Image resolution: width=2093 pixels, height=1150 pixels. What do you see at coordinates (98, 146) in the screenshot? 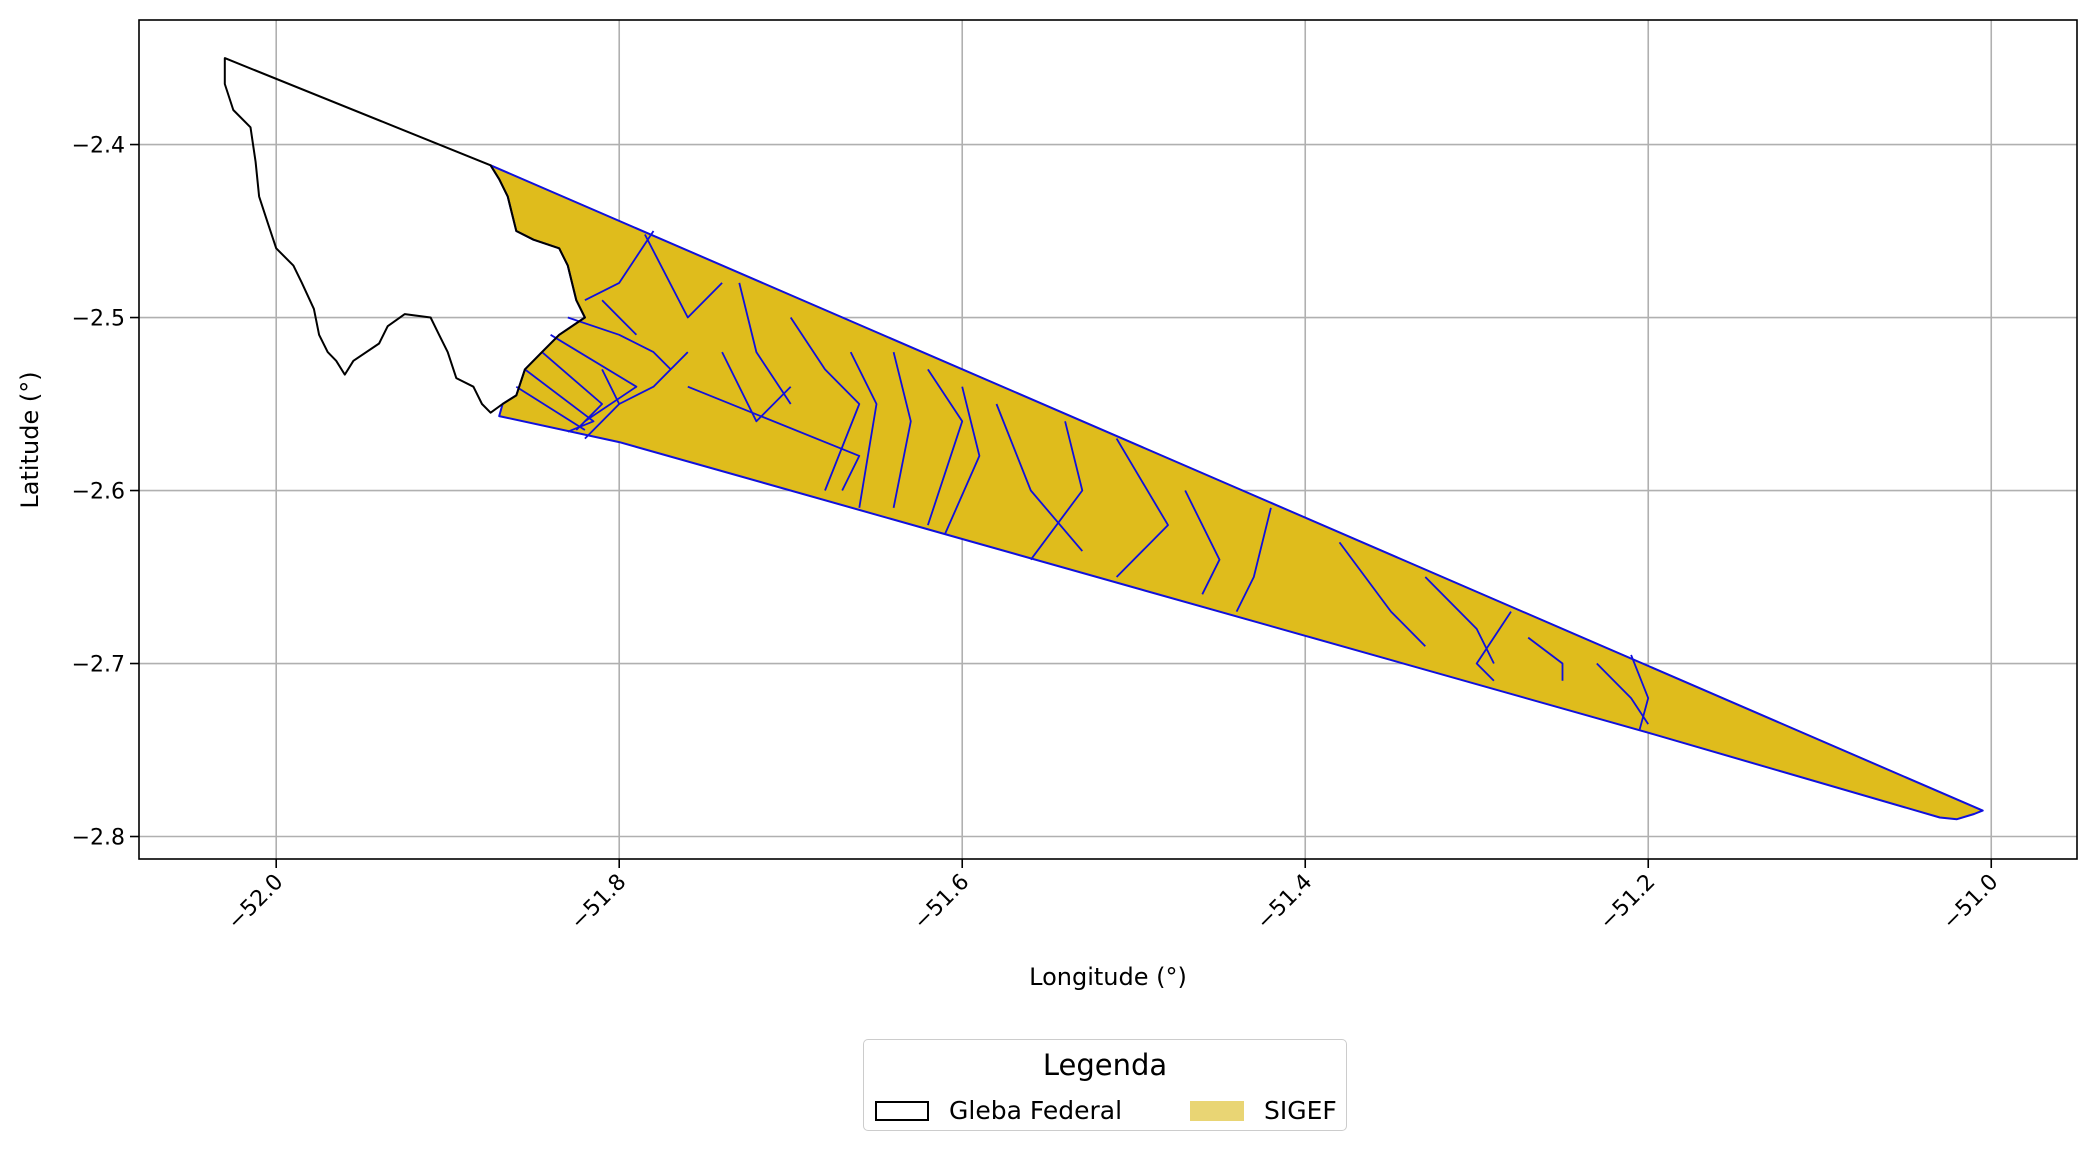
I see `y-tick-label-0: −2.4` at bounding box center [98, 146].